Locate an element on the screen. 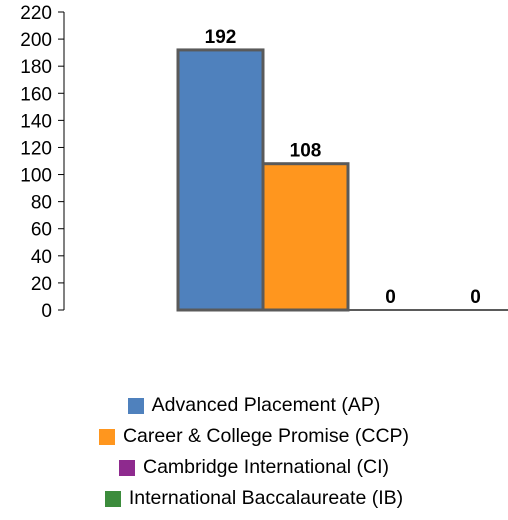  legend-item: International Baccalaureate (IB) is located at coordinates (254, 498).